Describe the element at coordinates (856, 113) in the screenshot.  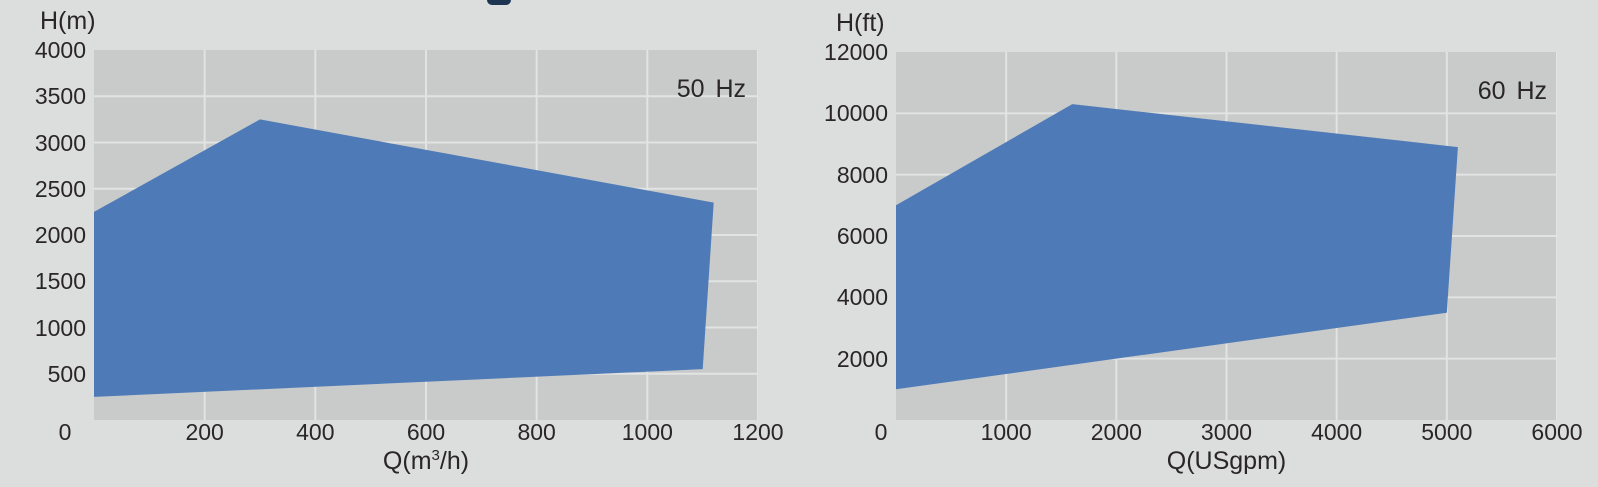
I see `y-tick-label: 10000` at that location.